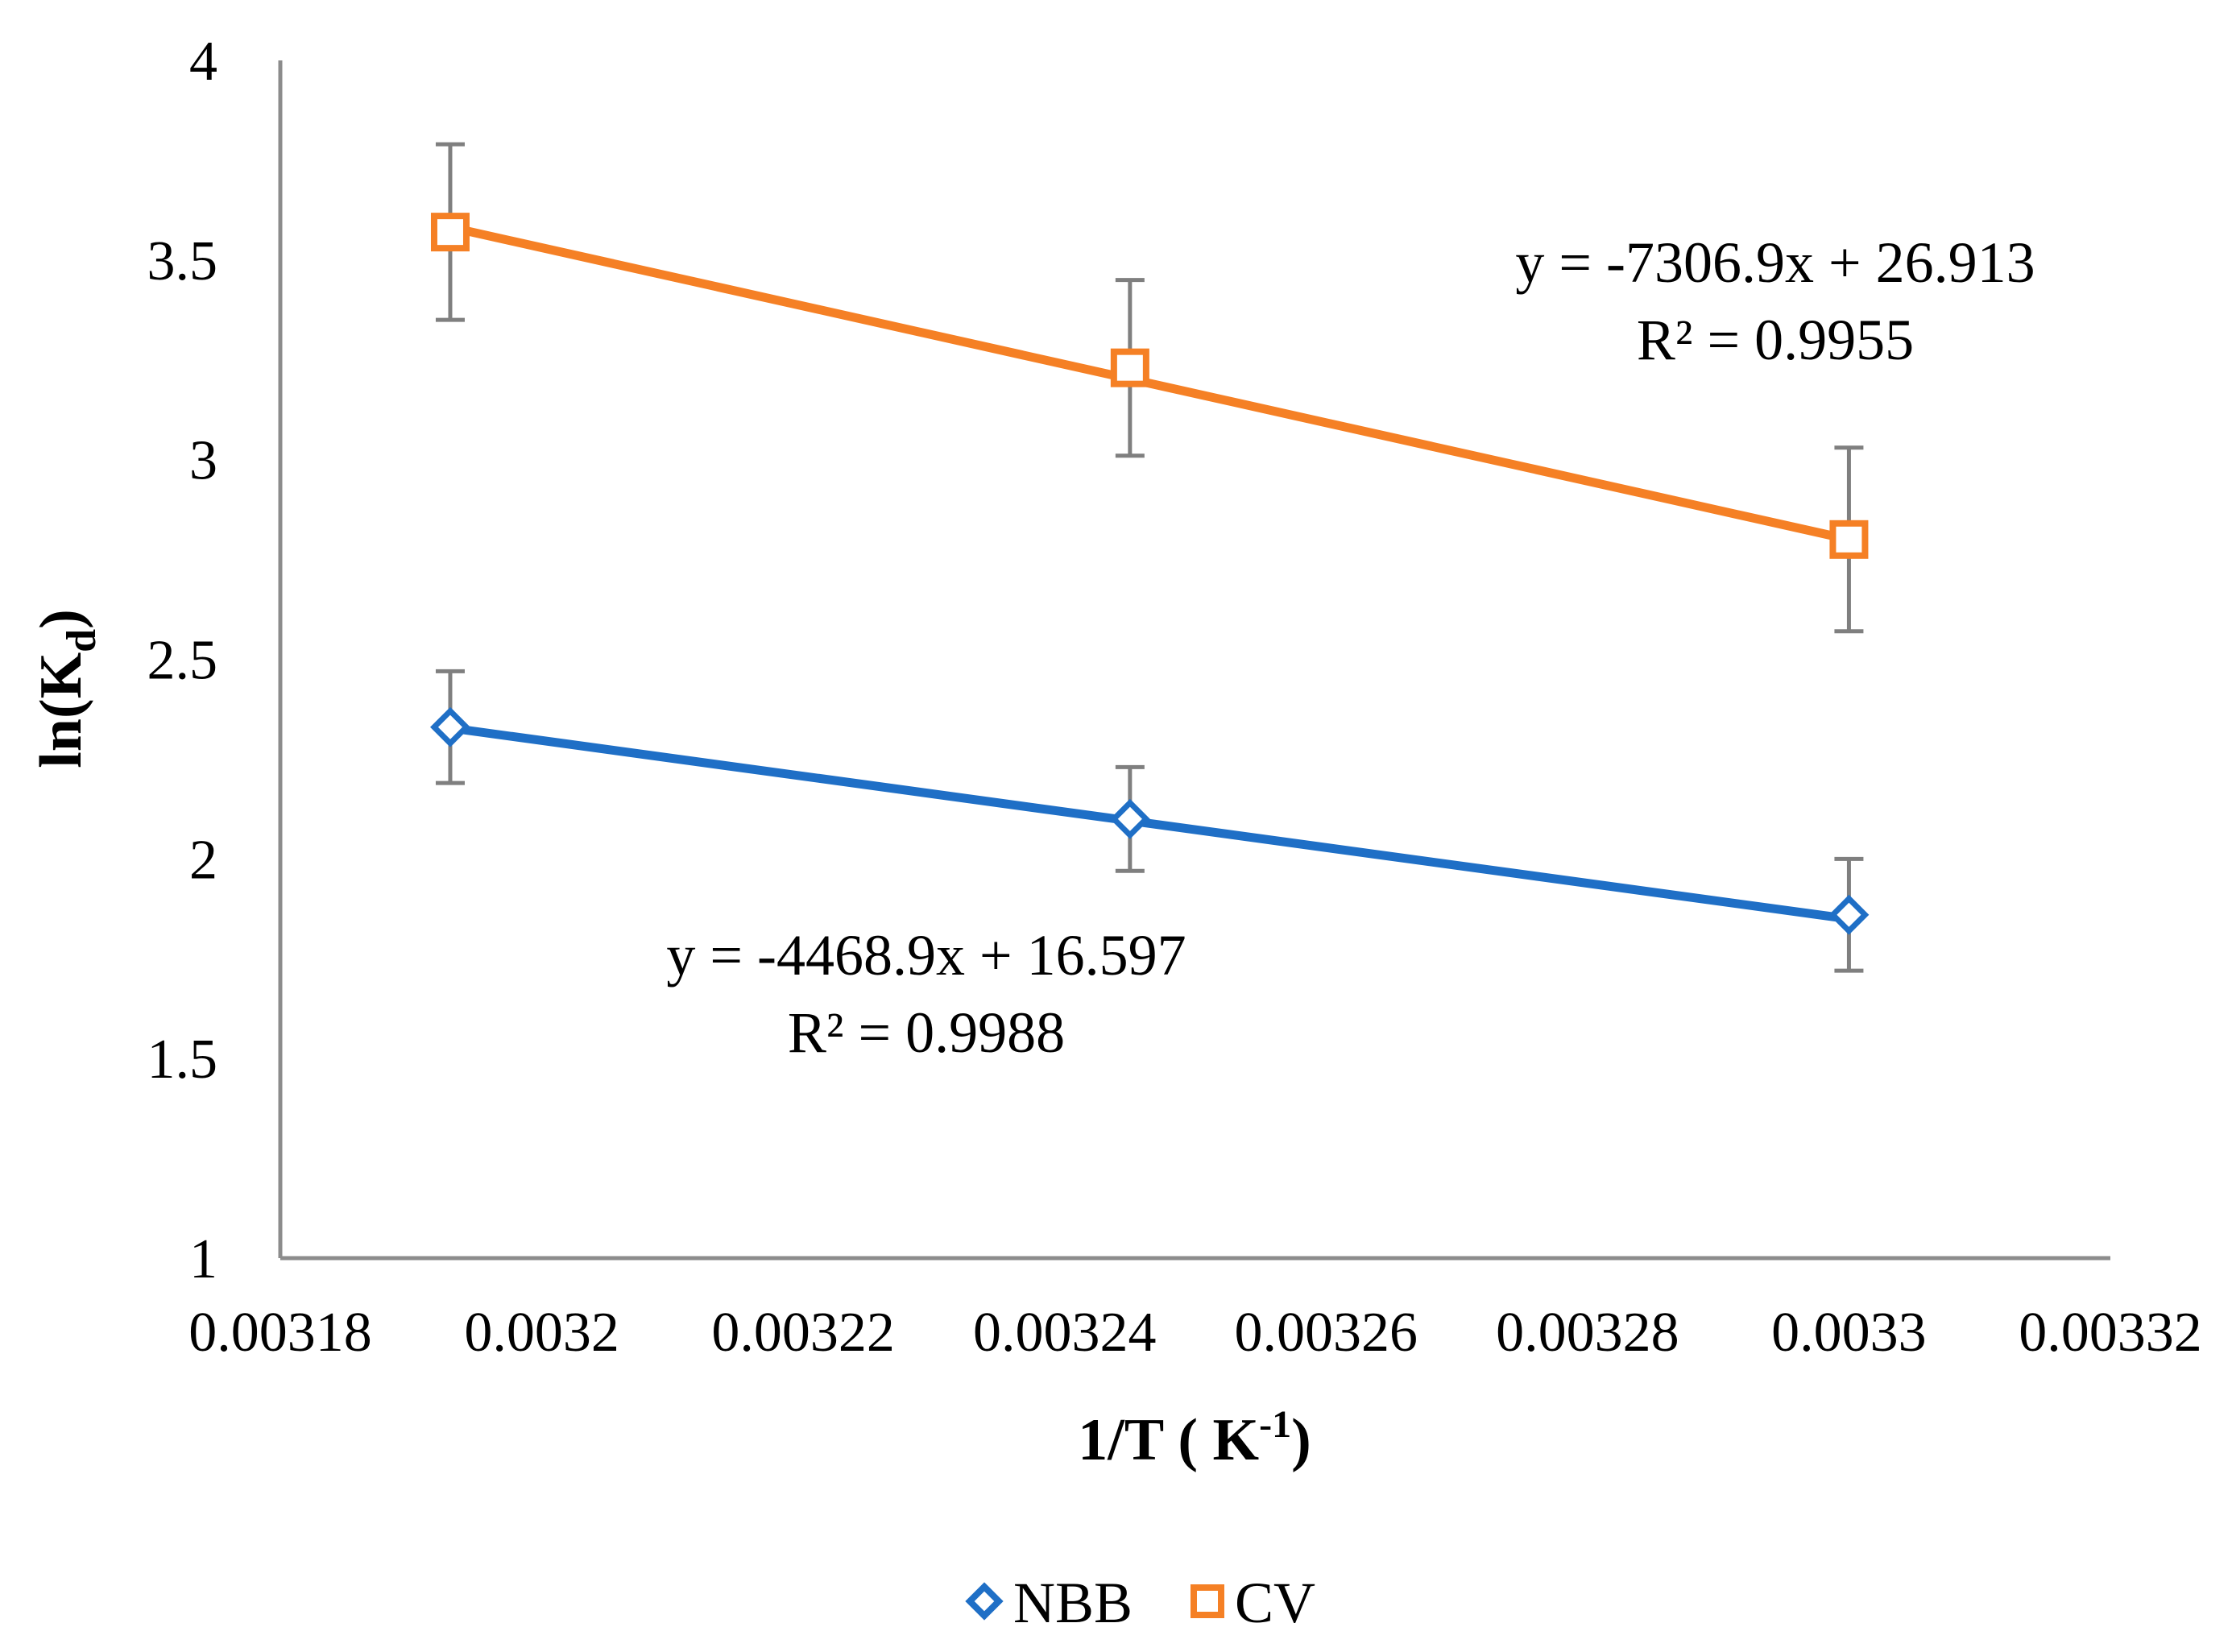  Describe the element at coordinates (1275, 1424) in the screenshot. I see `x-axis-title-superscript: -1` at that location.